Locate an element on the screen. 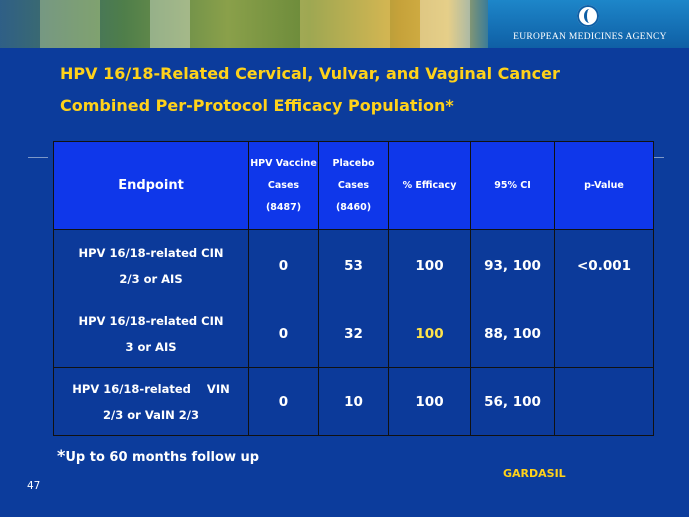 The image size is (689, 517). ci-cell: 56, 100 is located at coordinates (512, 401).